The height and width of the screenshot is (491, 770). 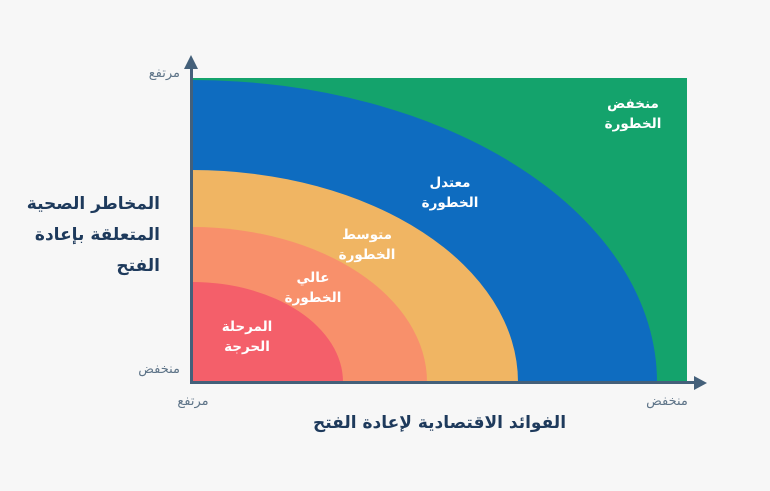 I want to click on x-axis-line, so click(x=443, y=382).